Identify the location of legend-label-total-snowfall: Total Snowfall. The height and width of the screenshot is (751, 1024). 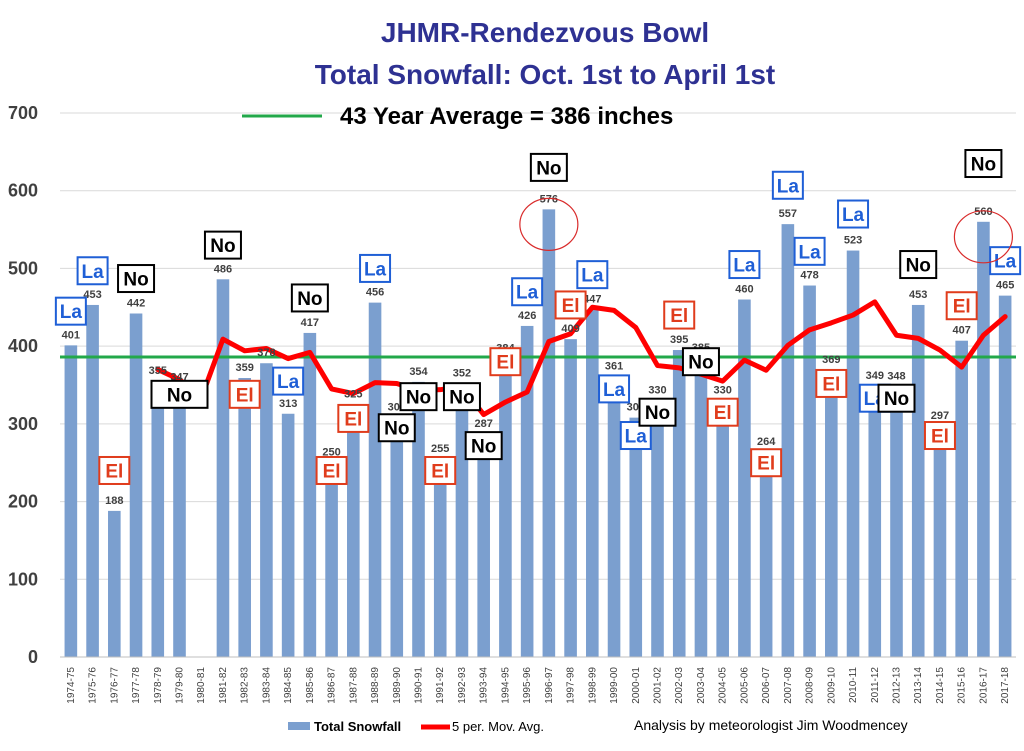
(357, 726).